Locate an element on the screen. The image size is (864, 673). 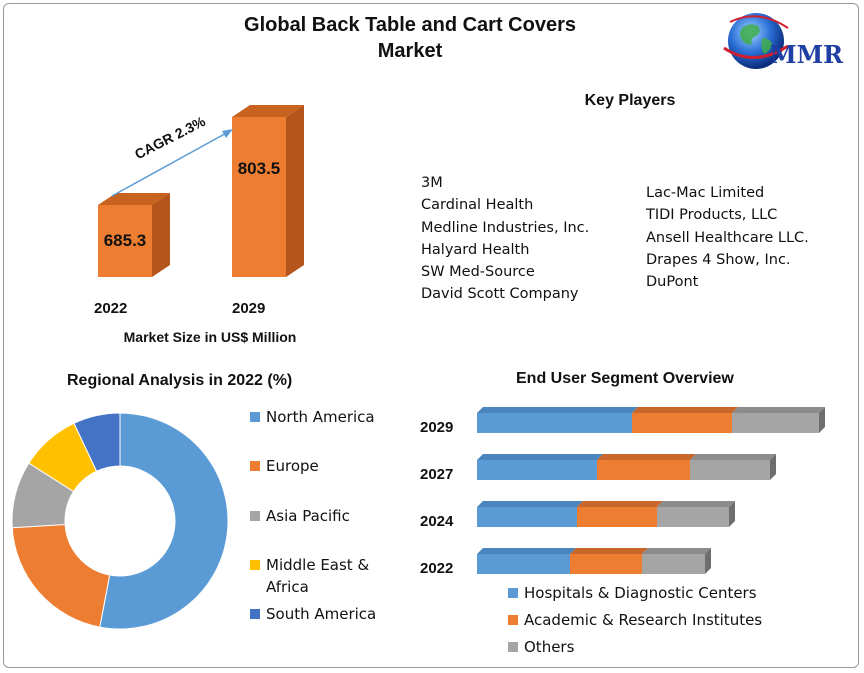
bar-side-2029 is located at coordinates (295, 191).